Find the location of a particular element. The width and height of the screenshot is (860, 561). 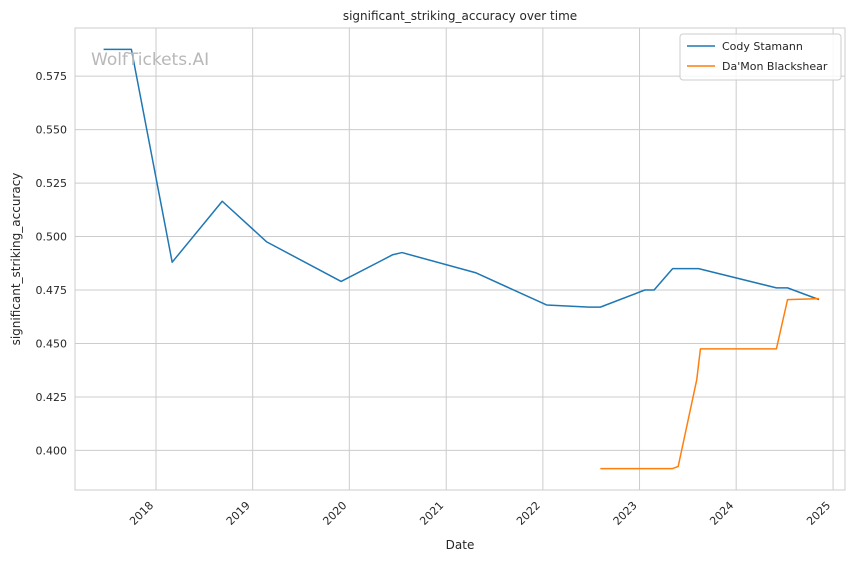

y-tick-label-0.500: 0.500 is located at coordinates (52, 237).